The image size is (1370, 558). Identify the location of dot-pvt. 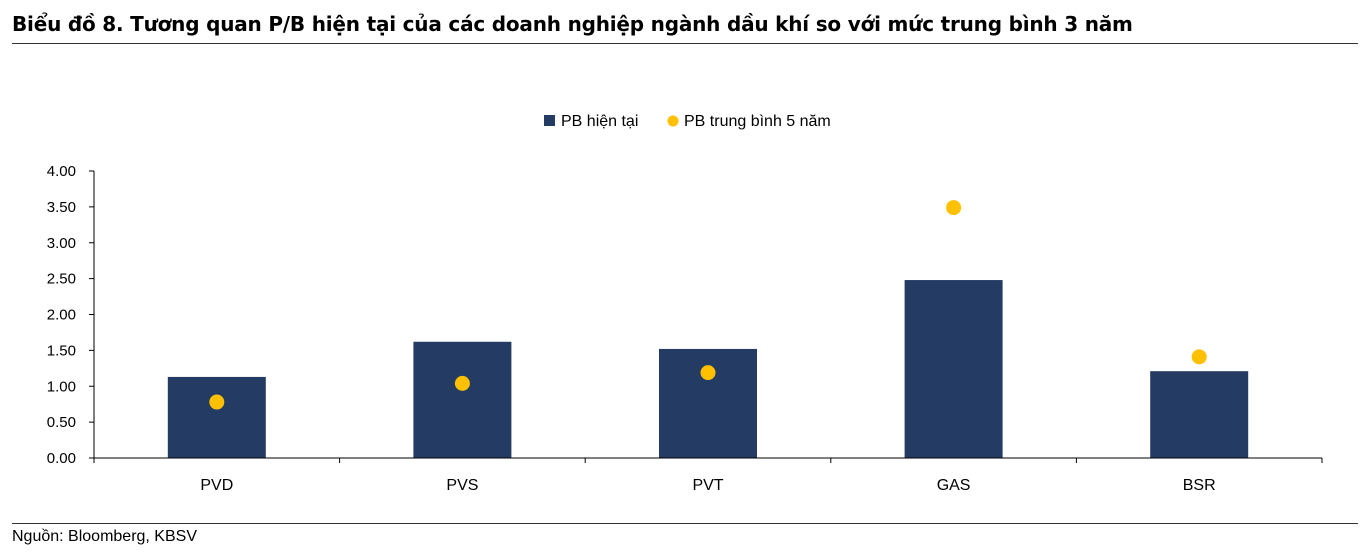
(708, 373).